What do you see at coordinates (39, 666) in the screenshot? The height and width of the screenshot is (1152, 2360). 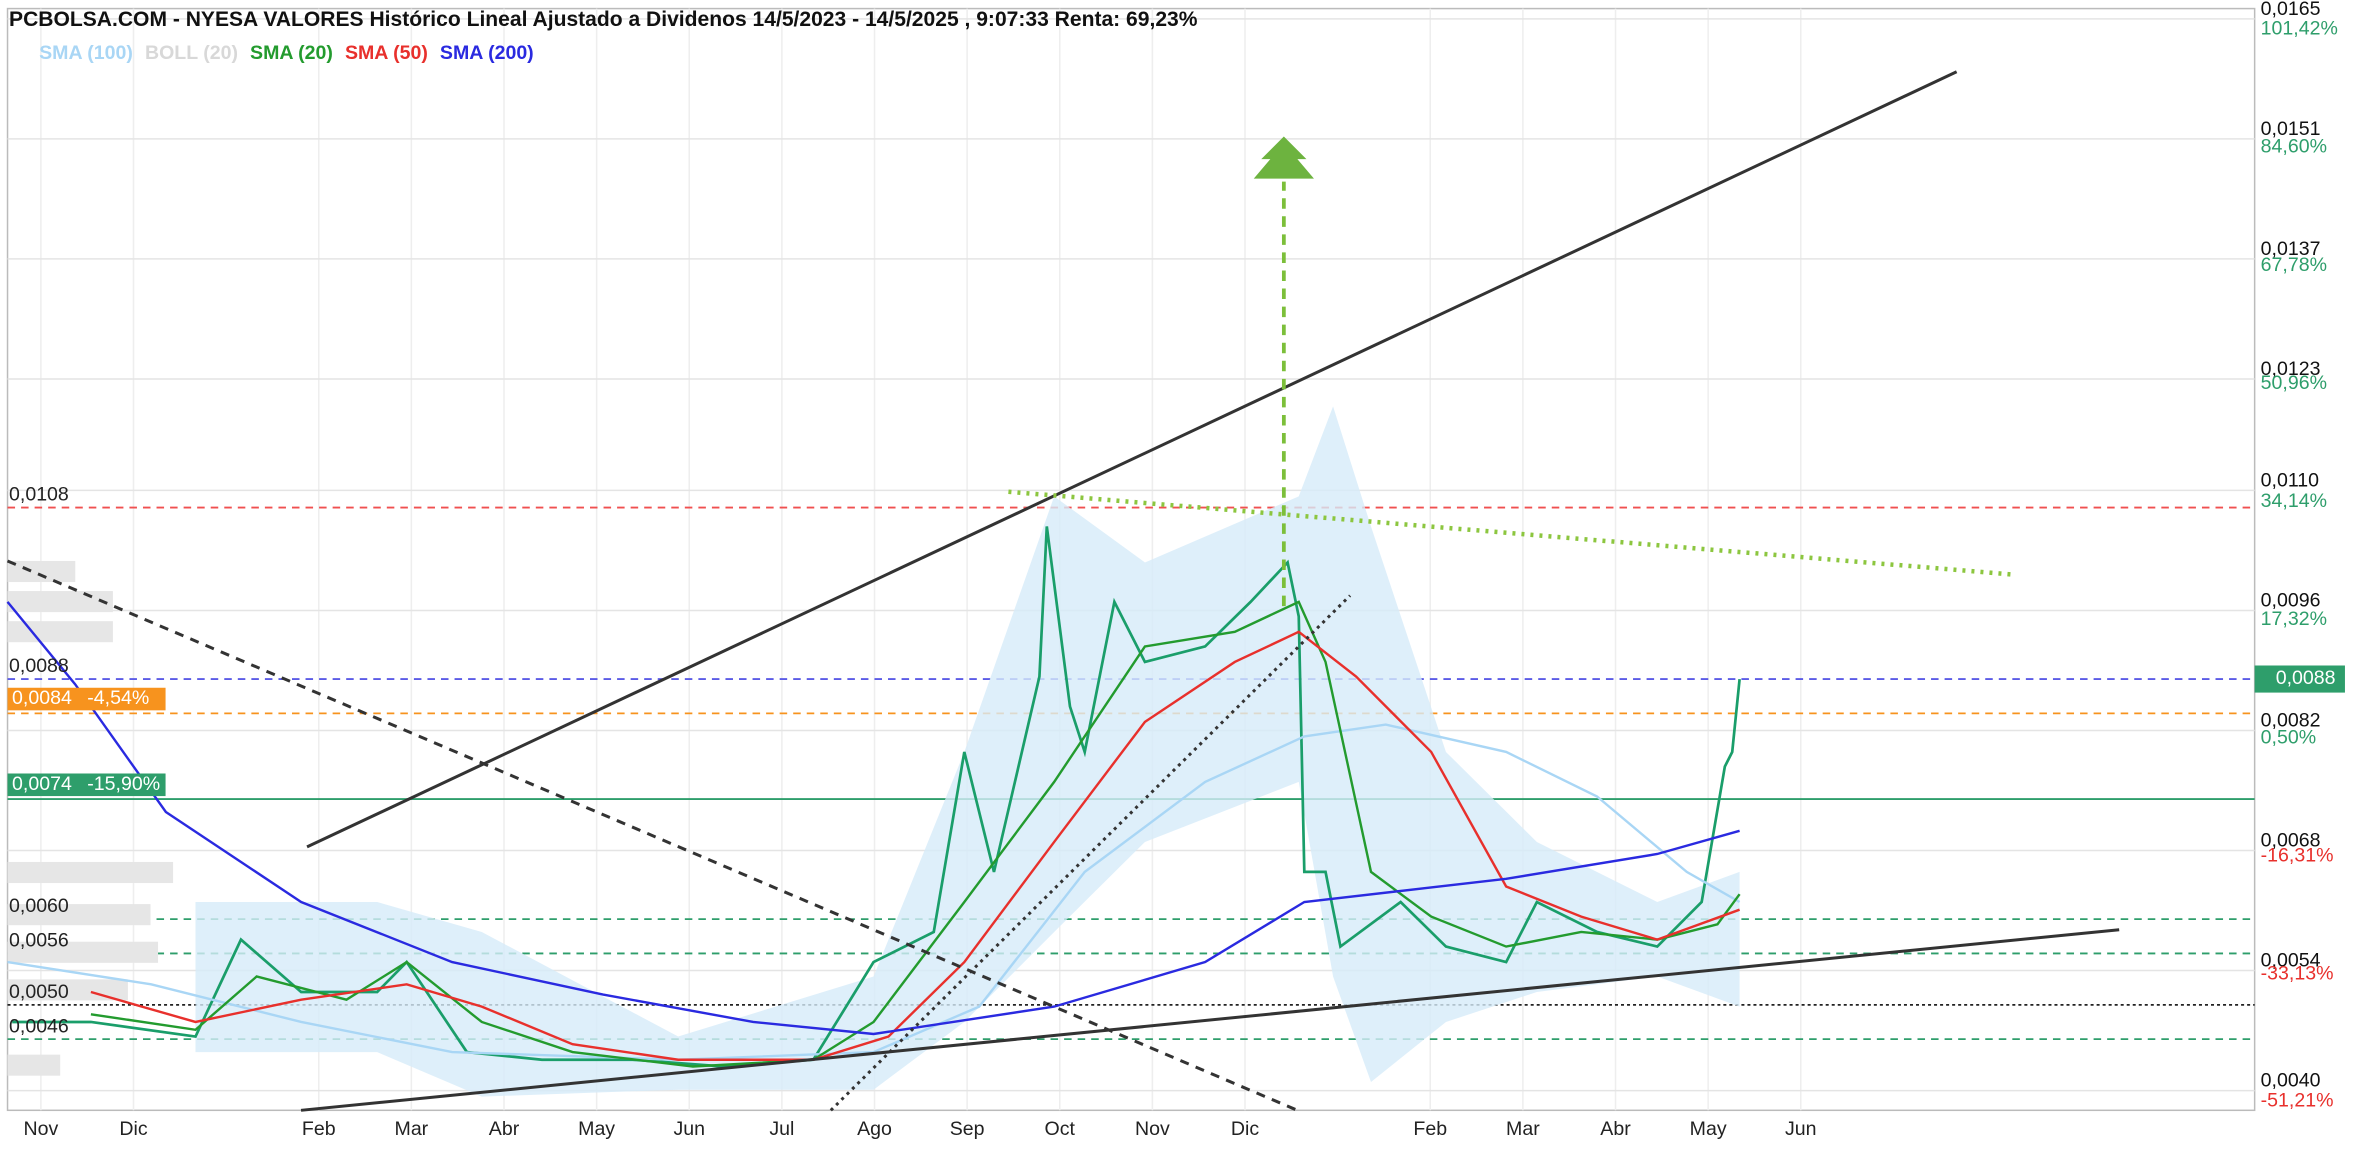 I see `level-label: 0,0088` at bounding box center [39, 666].